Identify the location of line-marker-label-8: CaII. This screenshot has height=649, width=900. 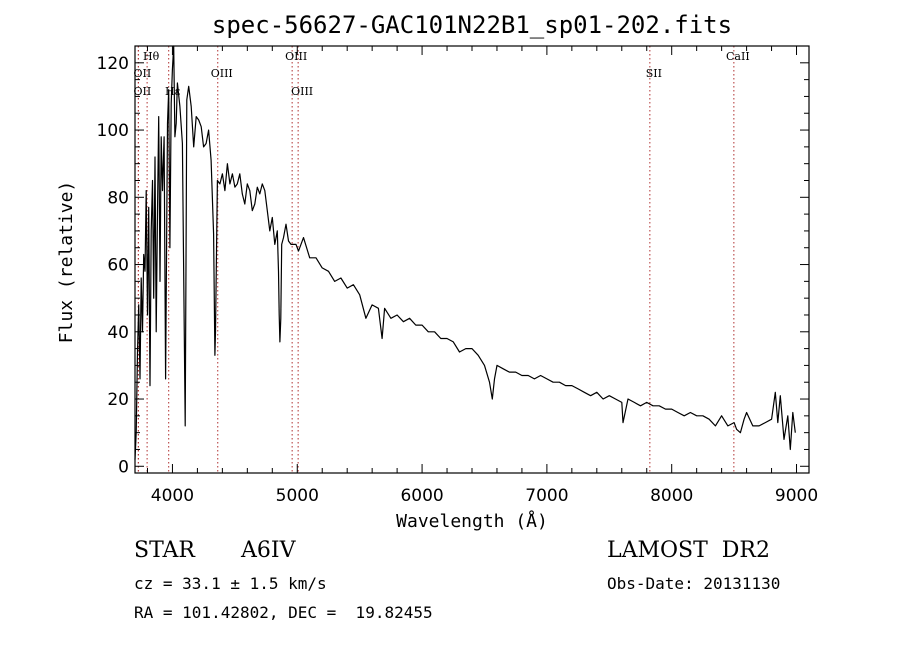
(738, 56).